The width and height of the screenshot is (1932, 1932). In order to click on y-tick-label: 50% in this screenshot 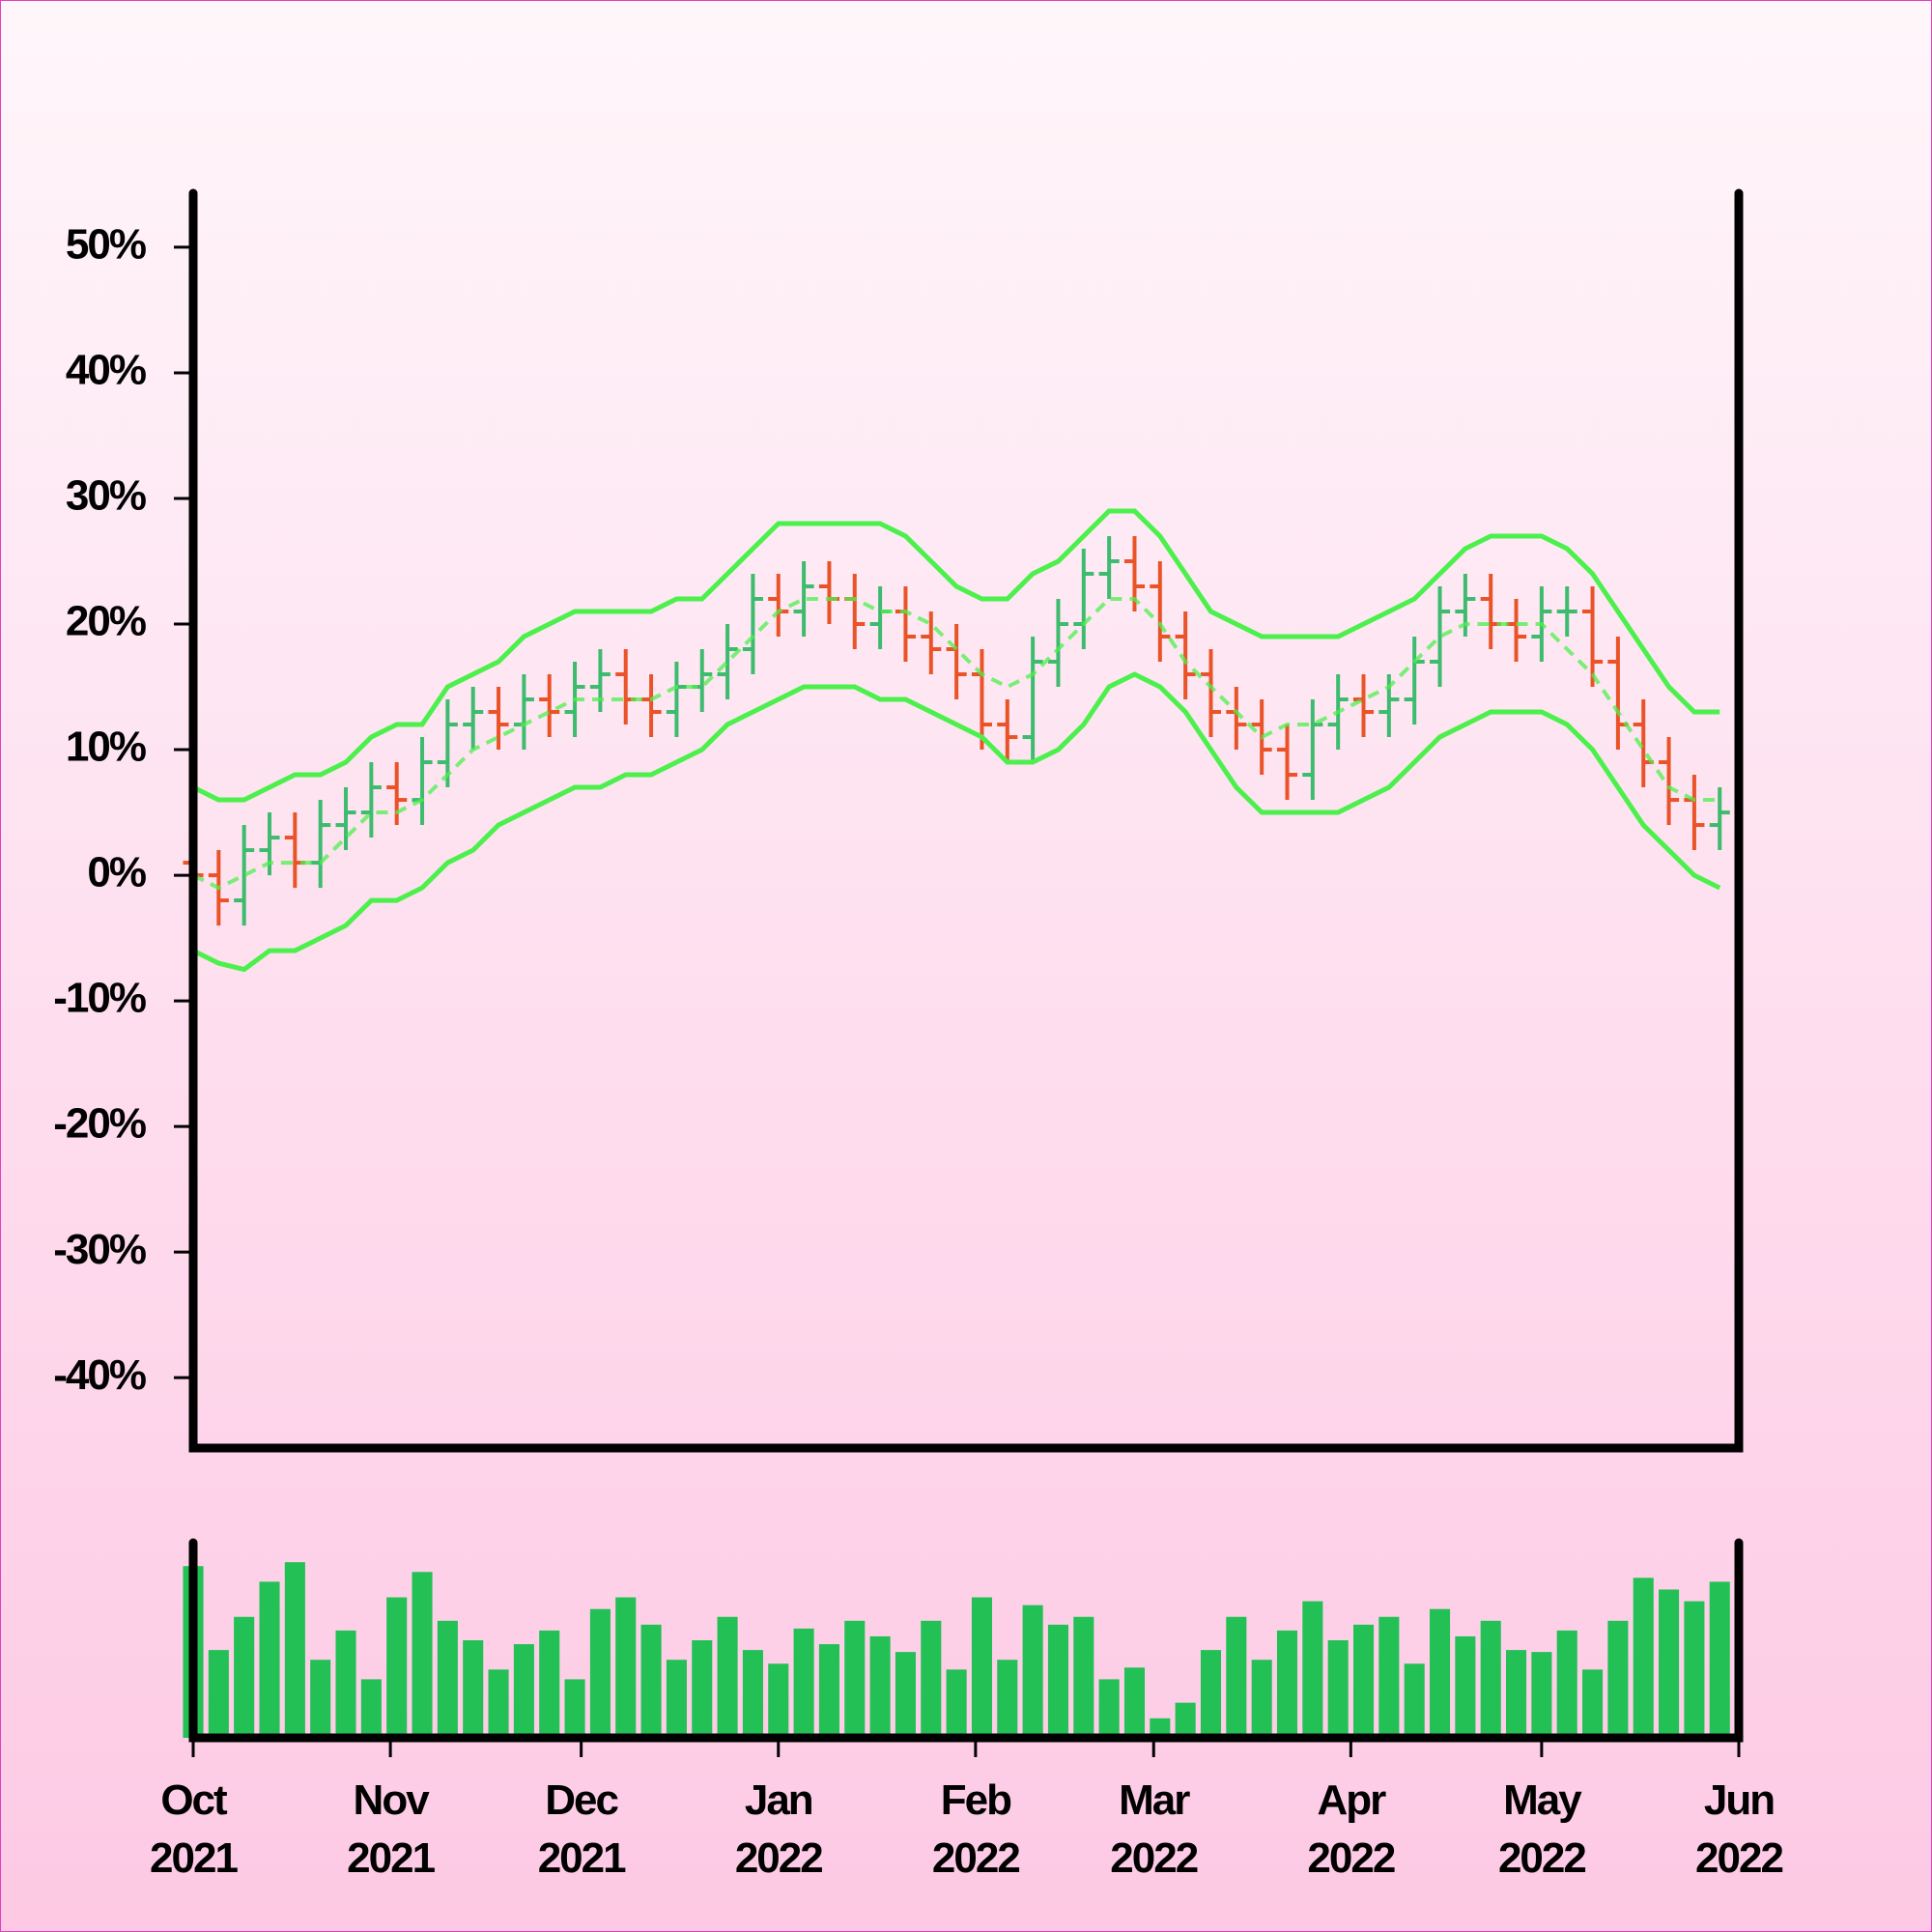, I will do `click(106, 245)`.